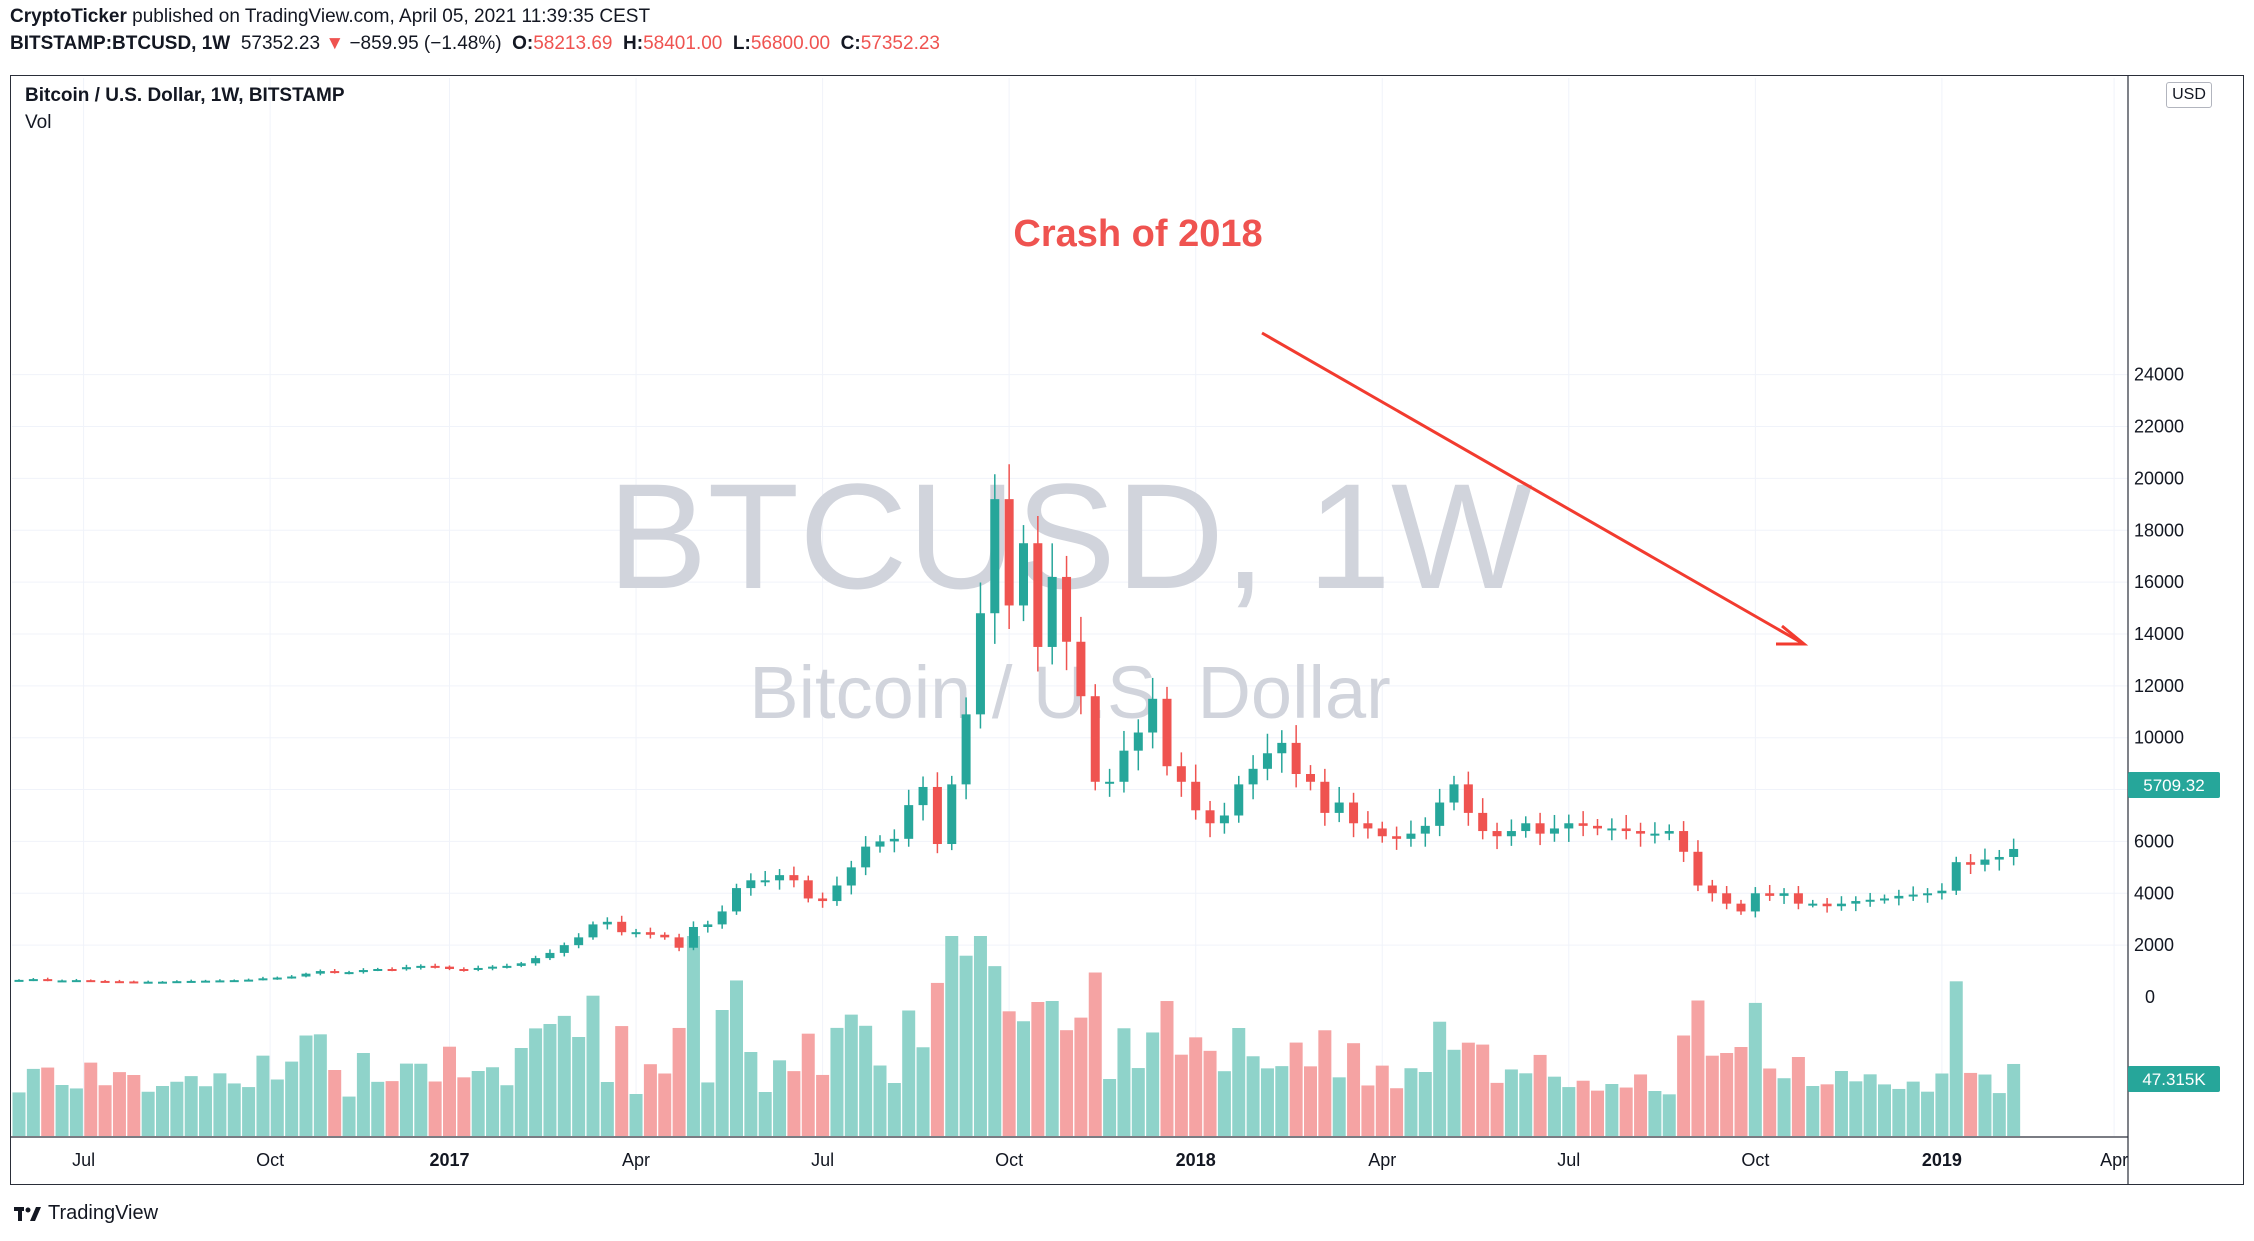 The width and height of the screenshot is (2254, 1241). I want to click on volume-legend: Vol, so click(38, 122).